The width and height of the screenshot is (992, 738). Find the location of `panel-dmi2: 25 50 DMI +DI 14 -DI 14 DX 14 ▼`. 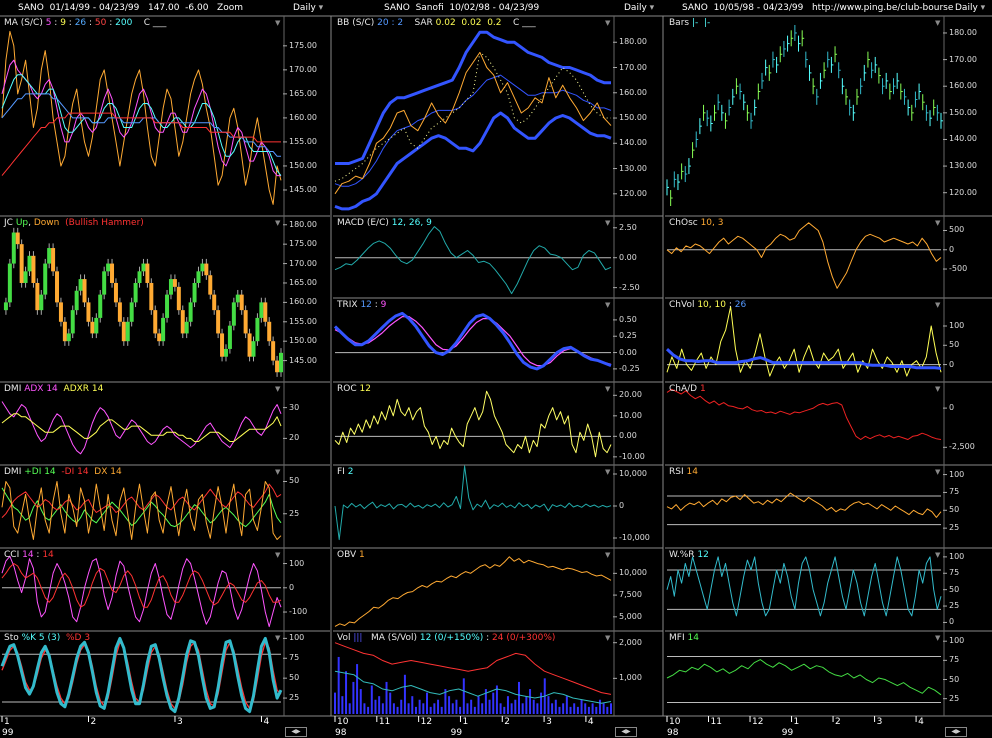

panel-dmi2: 25 50 DMI +DI 14 -DI 14 DX 14 ▼ is located at coordinates (165, 506).